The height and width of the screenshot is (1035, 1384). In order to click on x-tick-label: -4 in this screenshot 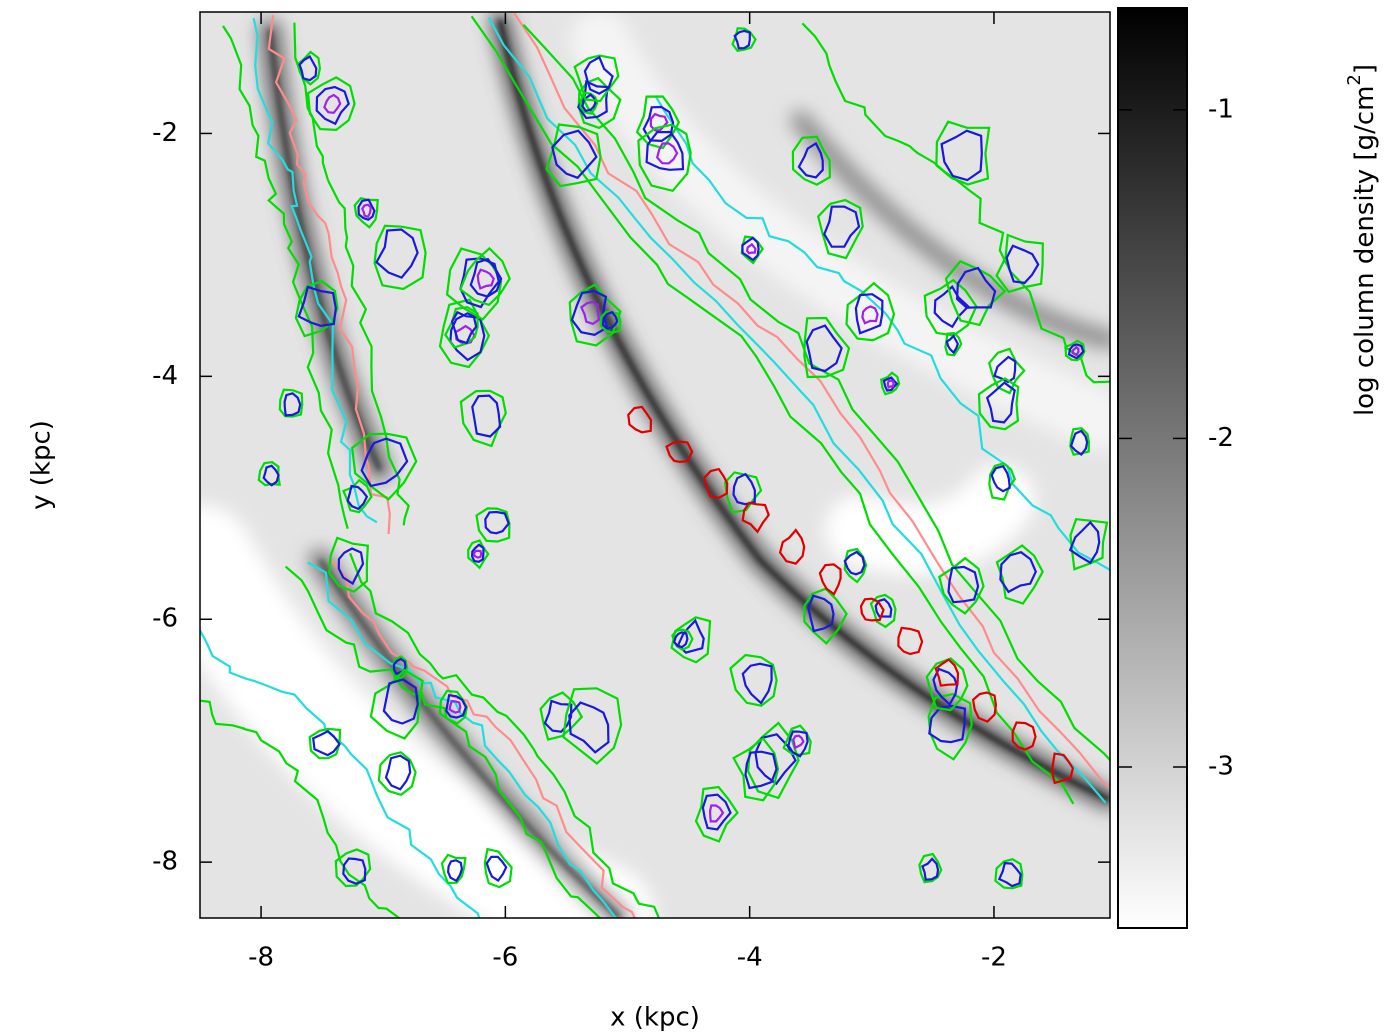, I will do `click(750, 958)`.